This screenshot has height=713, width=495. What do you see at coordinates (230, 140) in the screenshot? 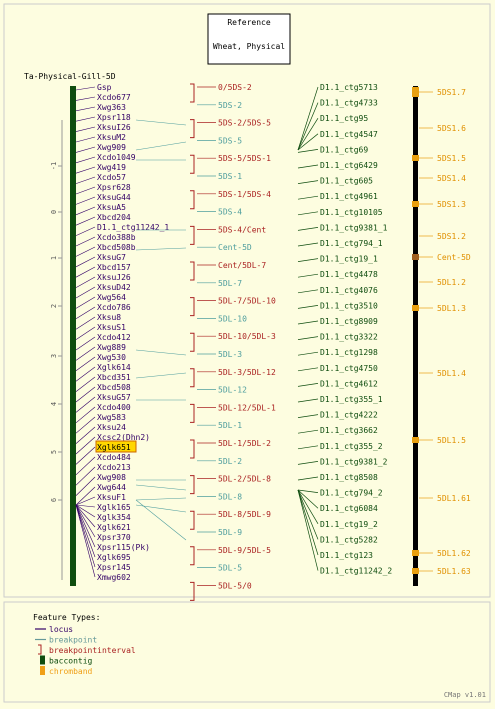
I see `breakpoint-label: 5DS-5` at bounding box center [230, 140].